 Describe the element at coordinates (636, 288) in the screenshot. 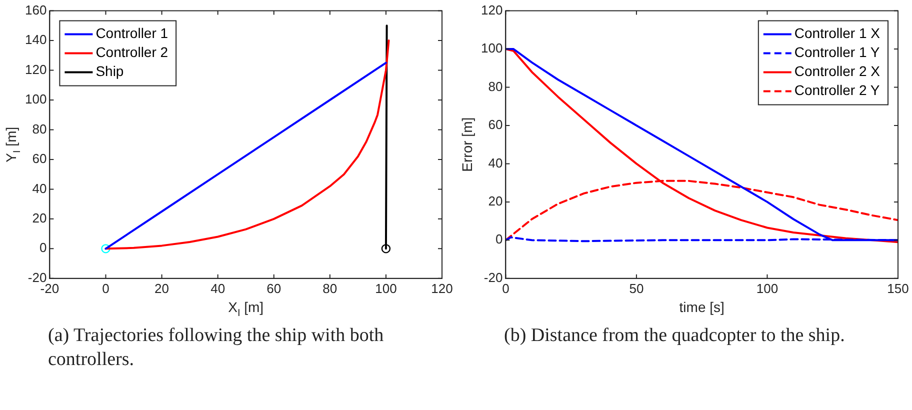

I see `x-tick-label: 50` at that location.